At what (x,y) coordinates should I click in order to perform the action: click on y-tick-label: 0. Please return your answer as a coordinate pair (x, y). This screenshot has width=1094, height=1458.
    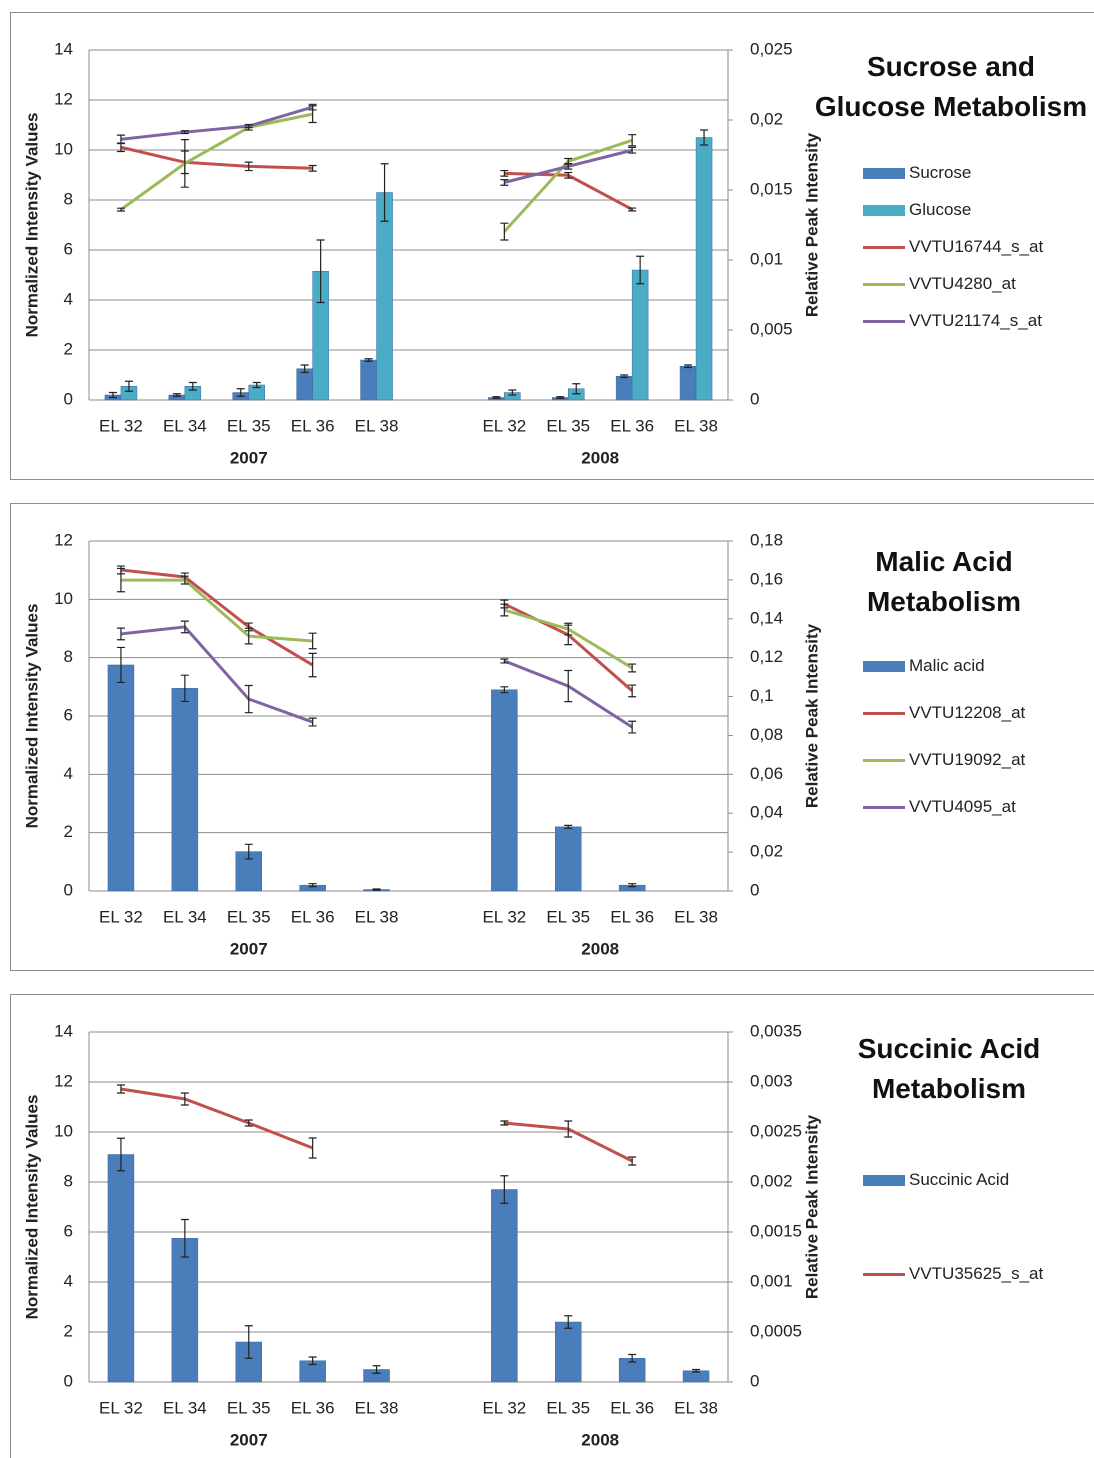
    Looking at the image, I should click on (68, 398).